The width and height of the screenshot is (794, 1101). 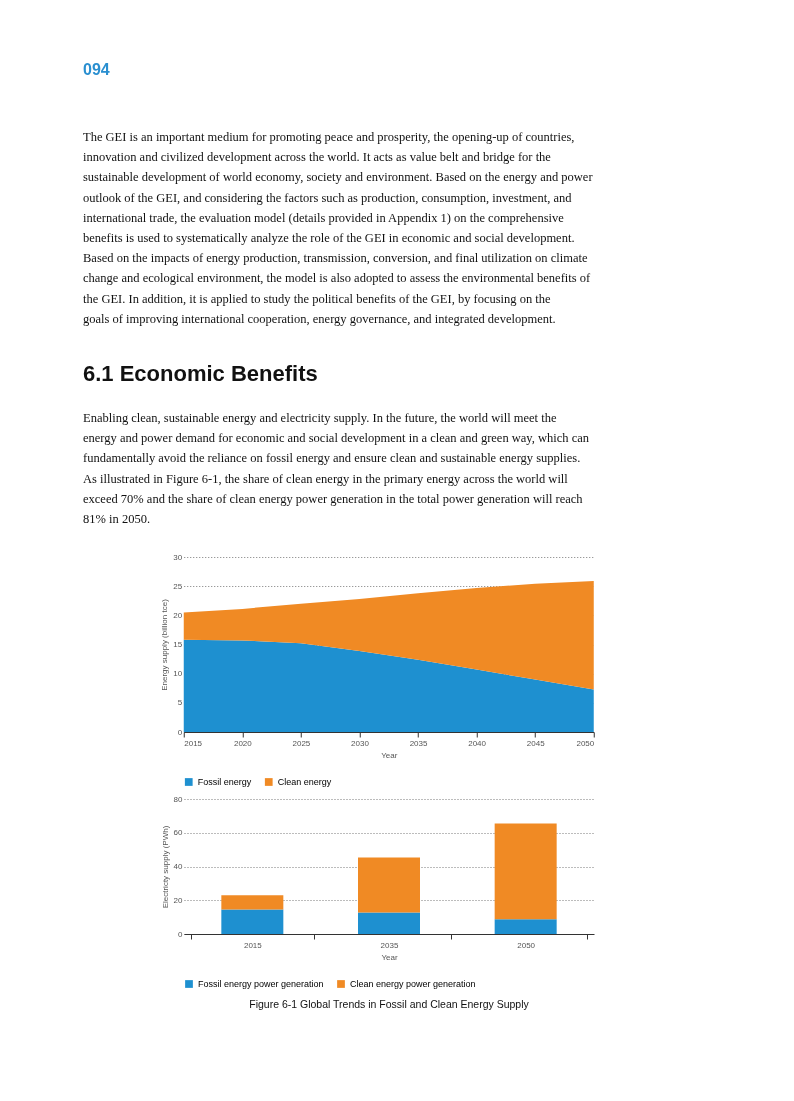 I want to click on y-tick-label: 25, so click(x=178, y=586).